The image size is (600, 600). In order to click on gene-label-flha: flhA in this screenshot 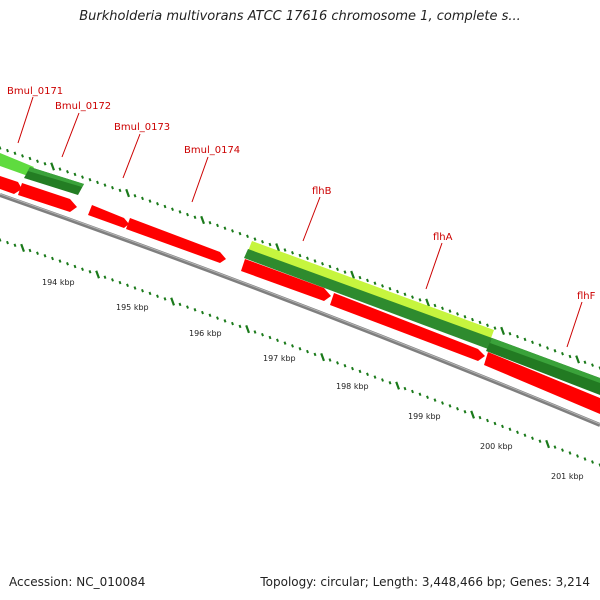, I will do `click(443, 237)`.